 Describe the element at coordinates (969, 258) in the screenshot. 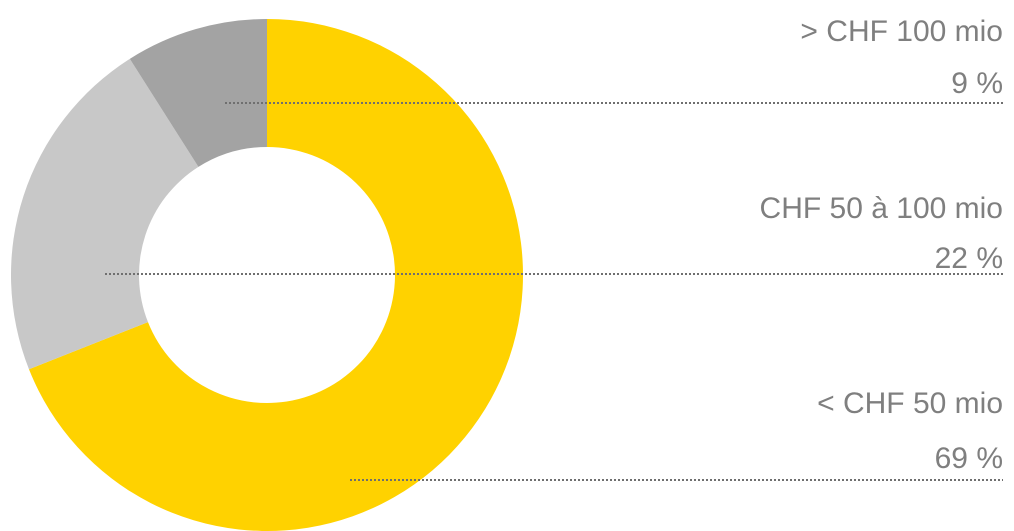

I see `value-label: 22 %` at that location.